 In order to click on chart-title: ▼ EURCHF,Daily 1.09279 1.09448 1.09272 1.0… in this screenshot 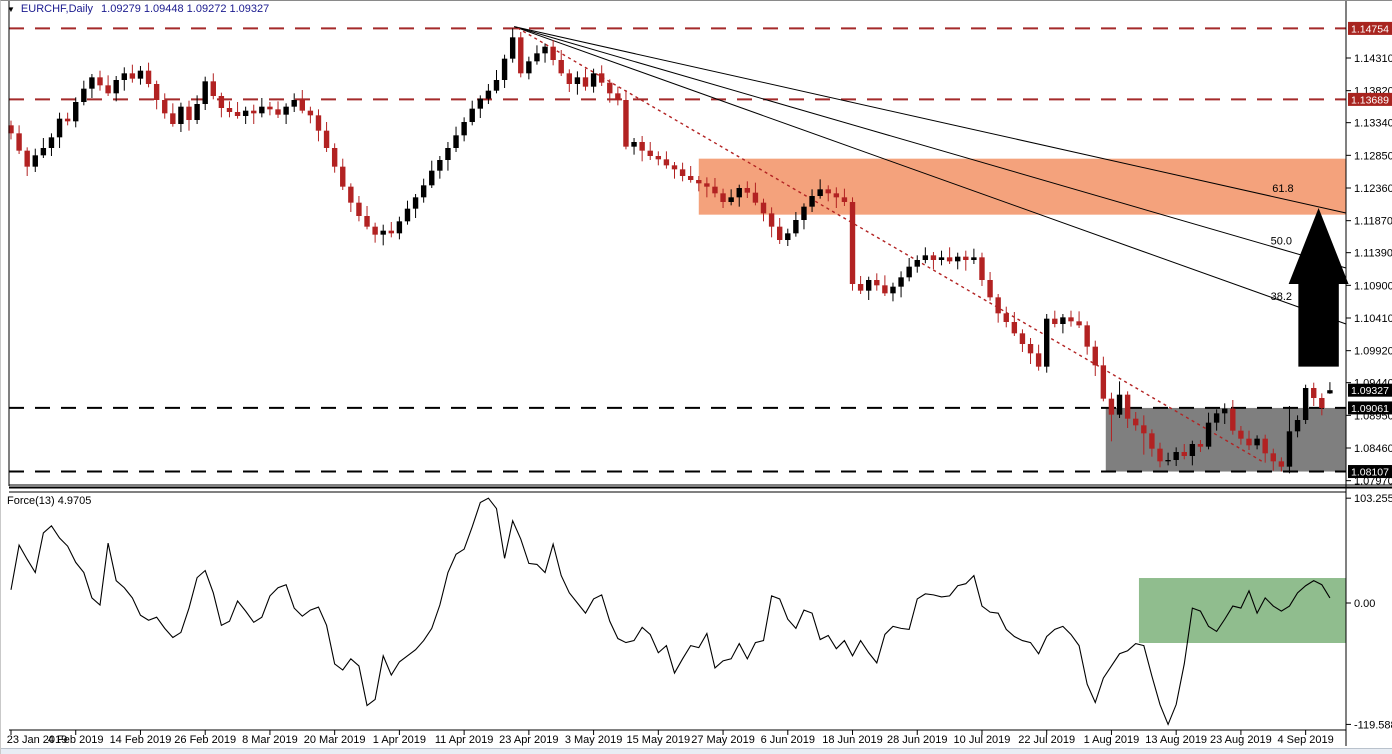, I will do `click(138, 9)`.